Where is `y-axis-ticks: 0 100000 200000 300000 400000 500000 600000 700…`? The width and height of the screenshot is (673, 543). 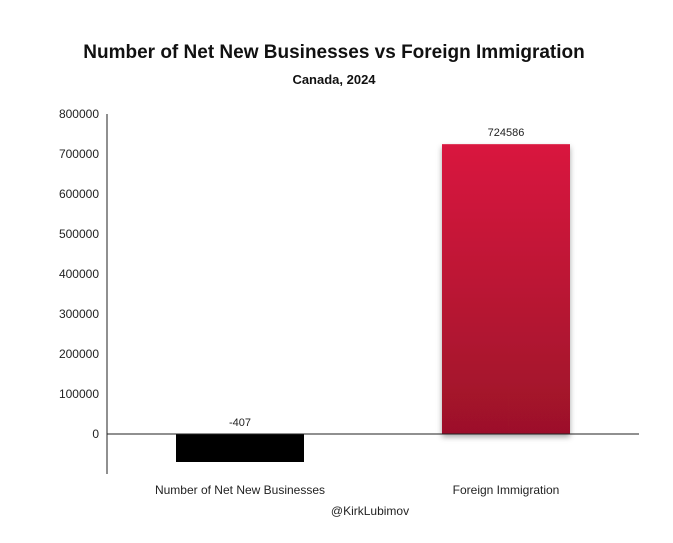
y-axis-ticks: 0 100000 200000 300000 400000 500000 600000 700… is located at coordinates (79, 274).